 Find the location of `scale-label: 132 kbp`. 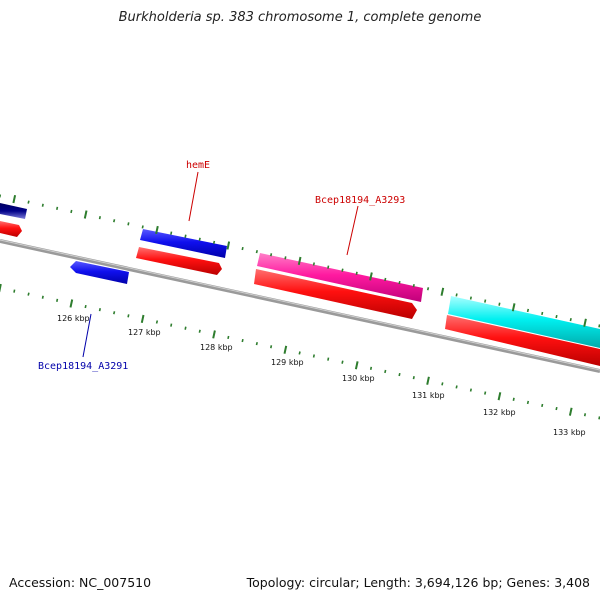

scale-label: 132 kbp is located at coordinates (499, 412).